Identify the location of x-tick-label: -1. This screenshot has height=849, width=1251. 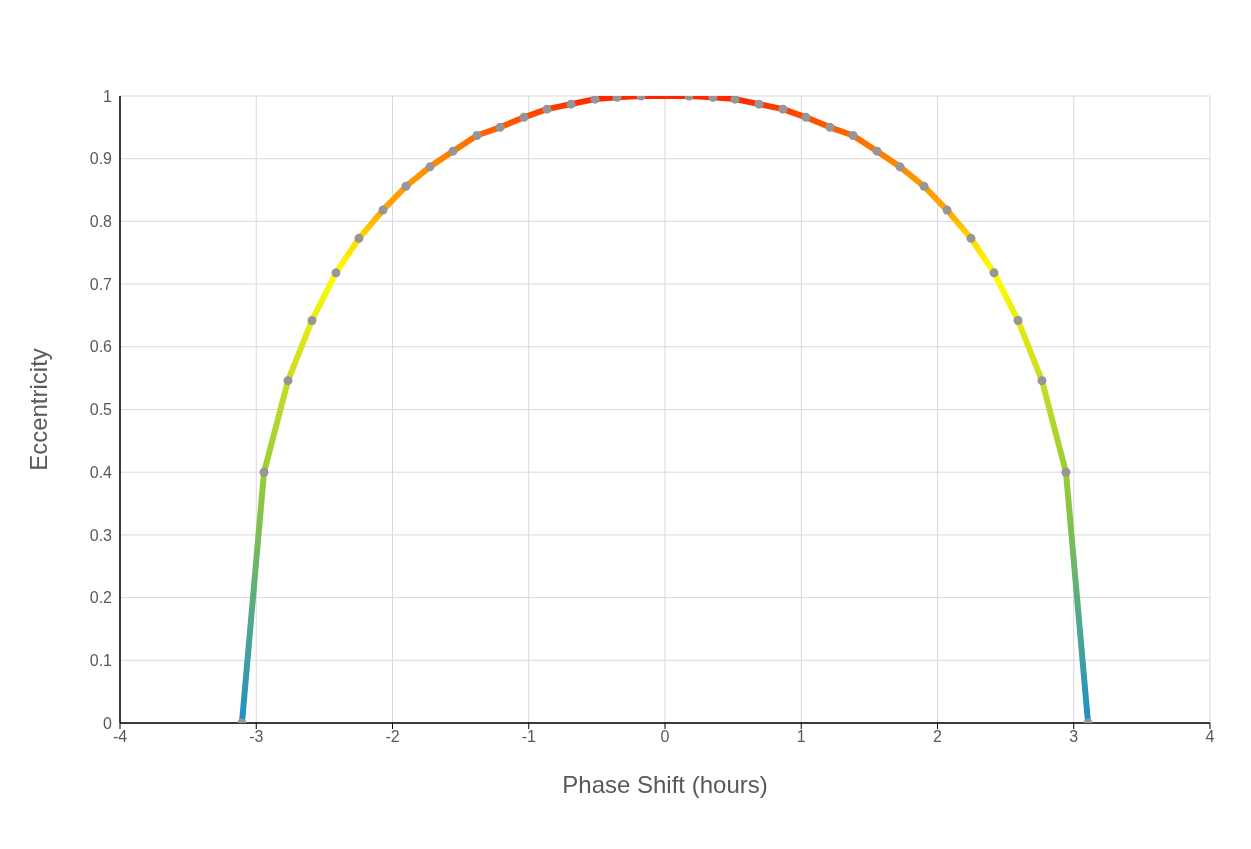
(528, 737).